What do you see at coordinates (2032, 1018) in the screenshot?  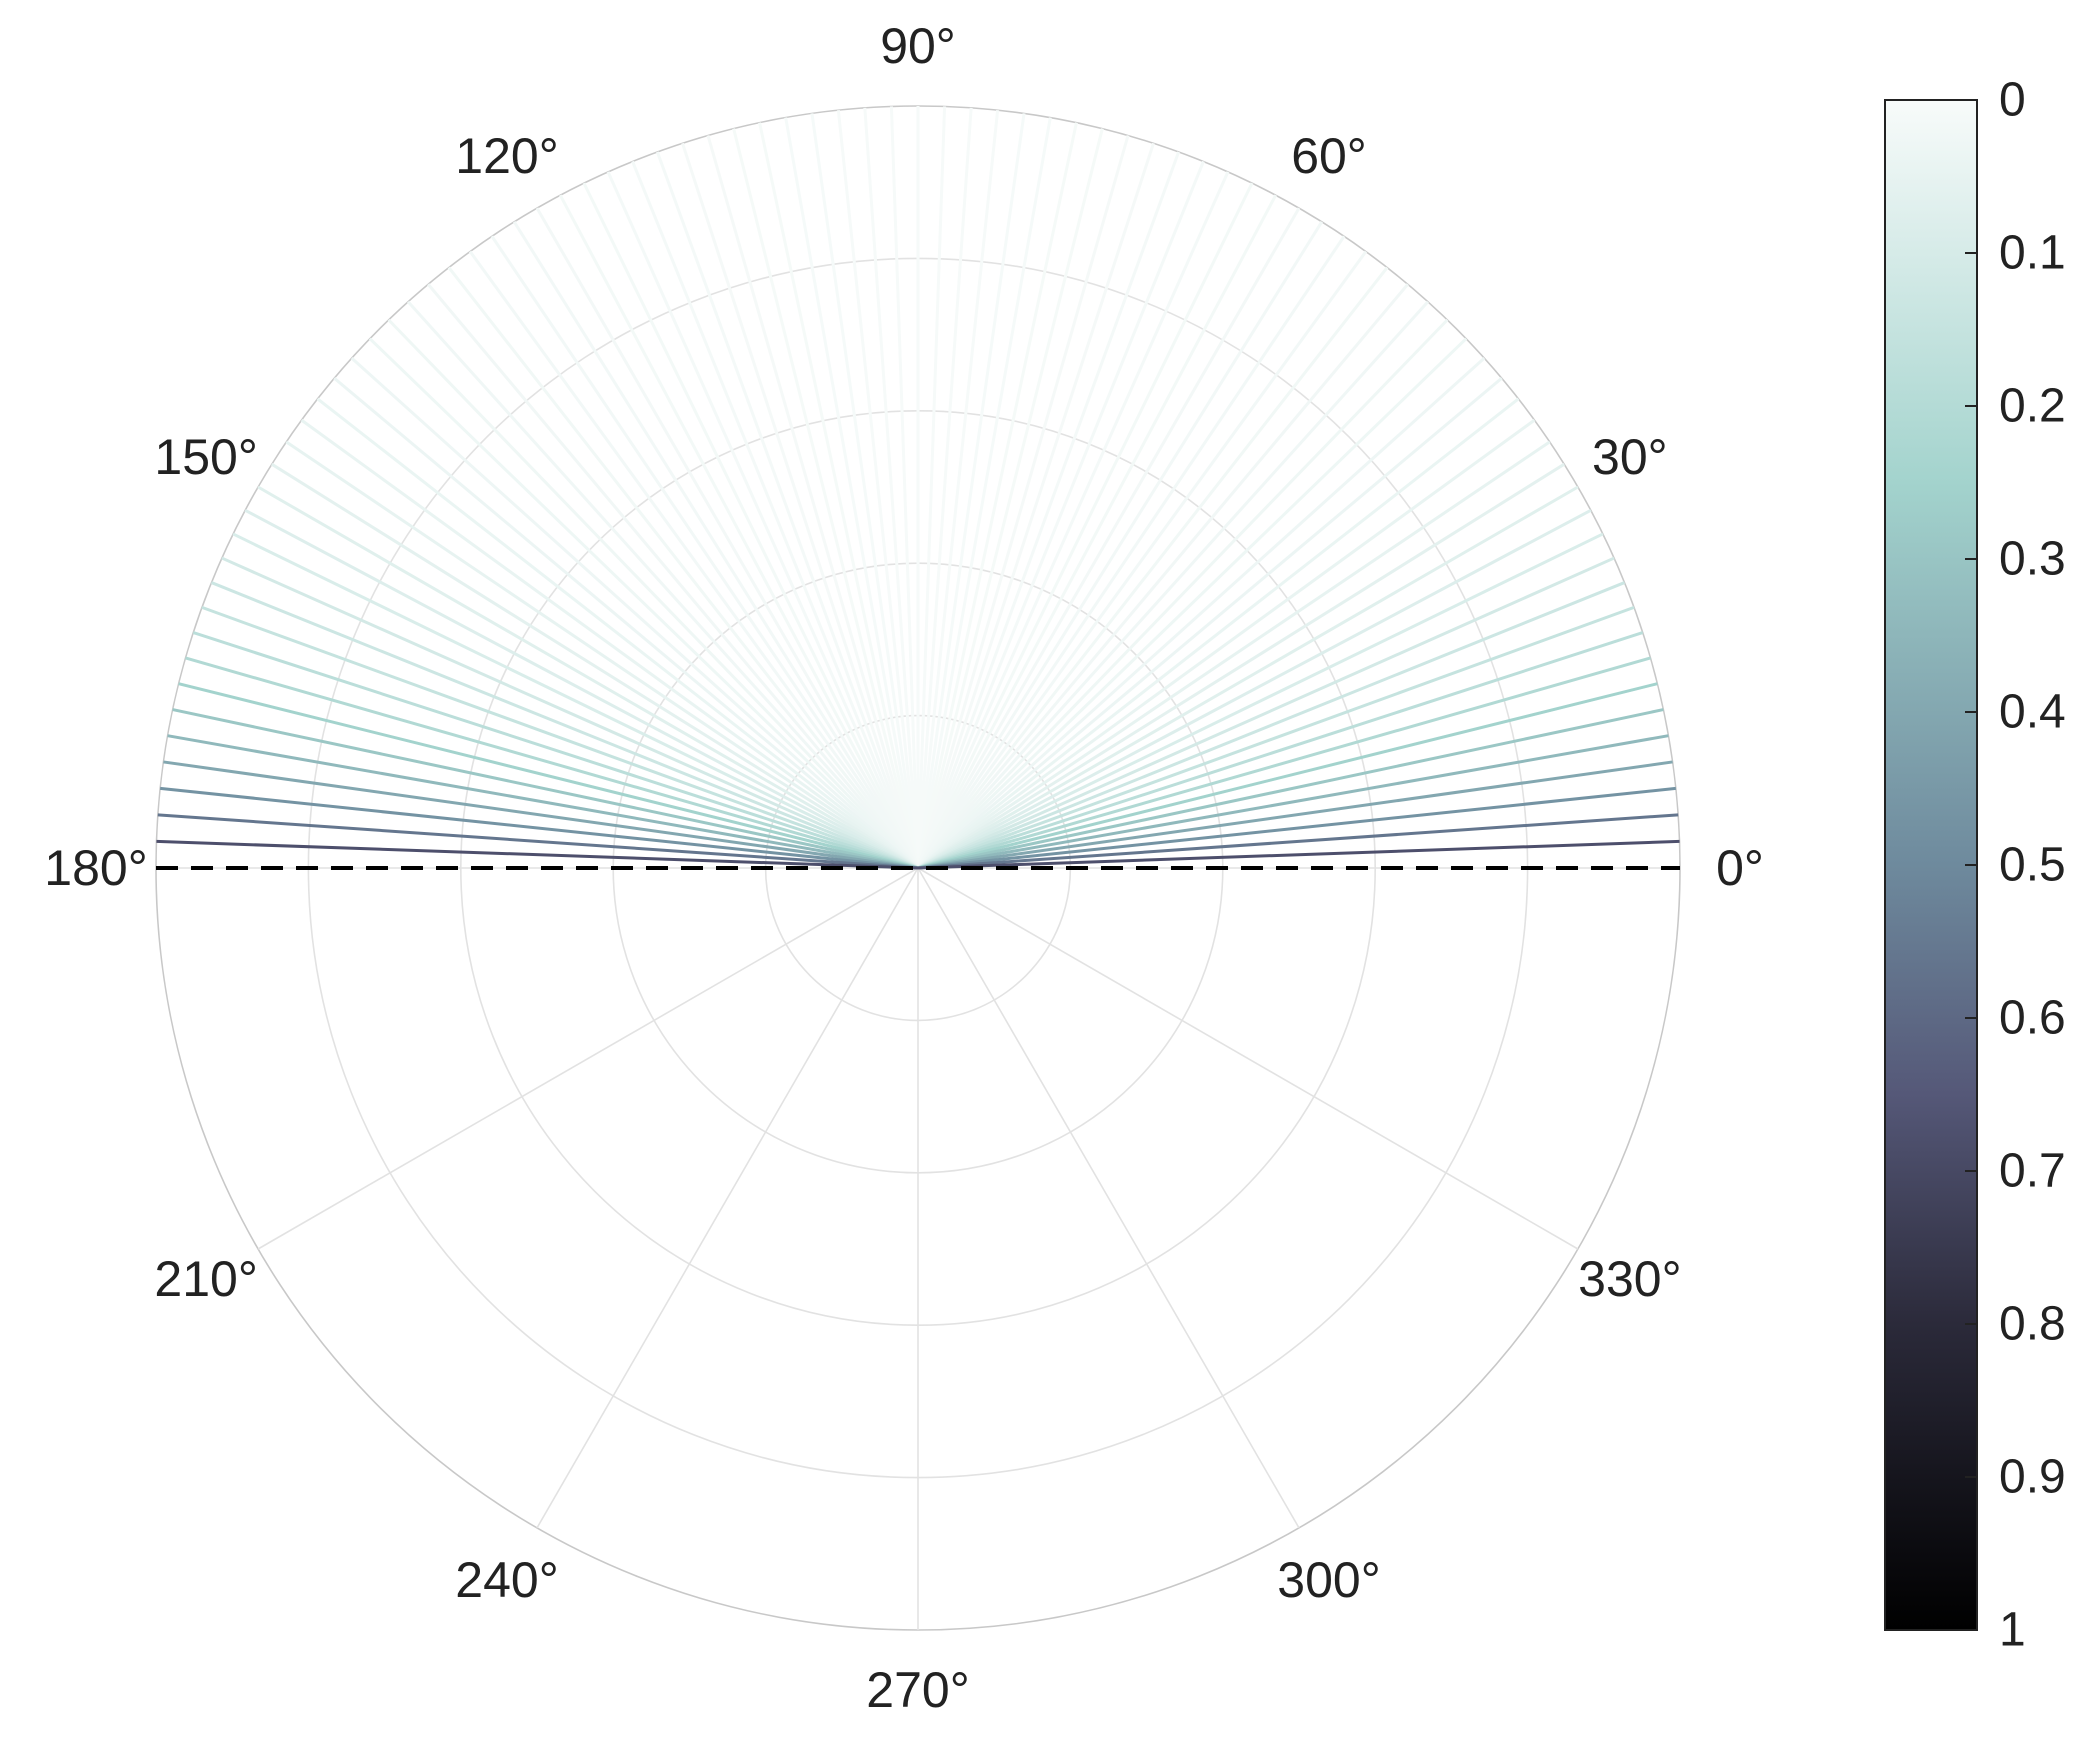 I see `colorbar-tick-label: 0.6` at bounding box center [2032, 1018].